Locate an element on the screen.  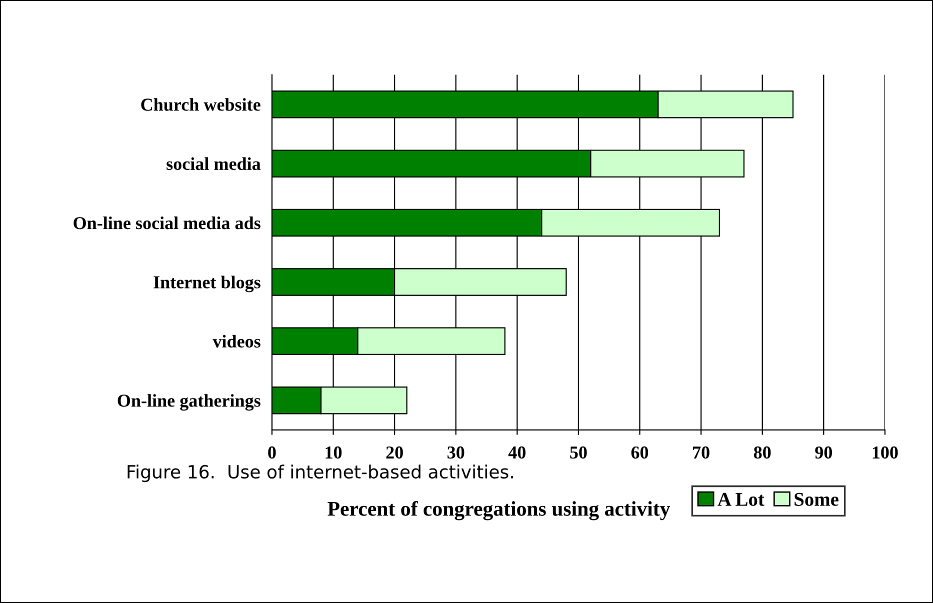
x-tick-label: 100 is located at coordinates (885, 452).